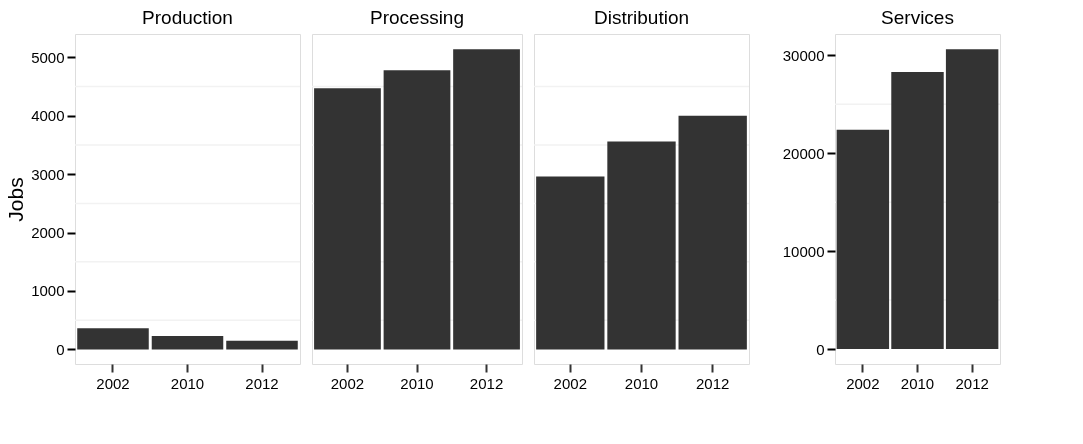 This screenshot has width=1083, height=444. I want to click on chart-title: Services, so click(917, 17).